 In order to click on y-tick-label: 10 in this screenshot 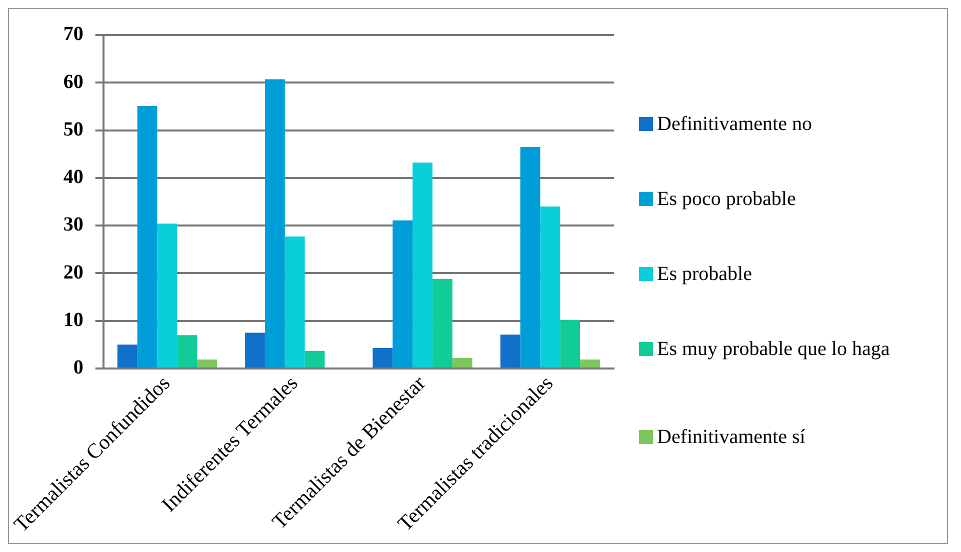, I will do `click(73, 320)`.